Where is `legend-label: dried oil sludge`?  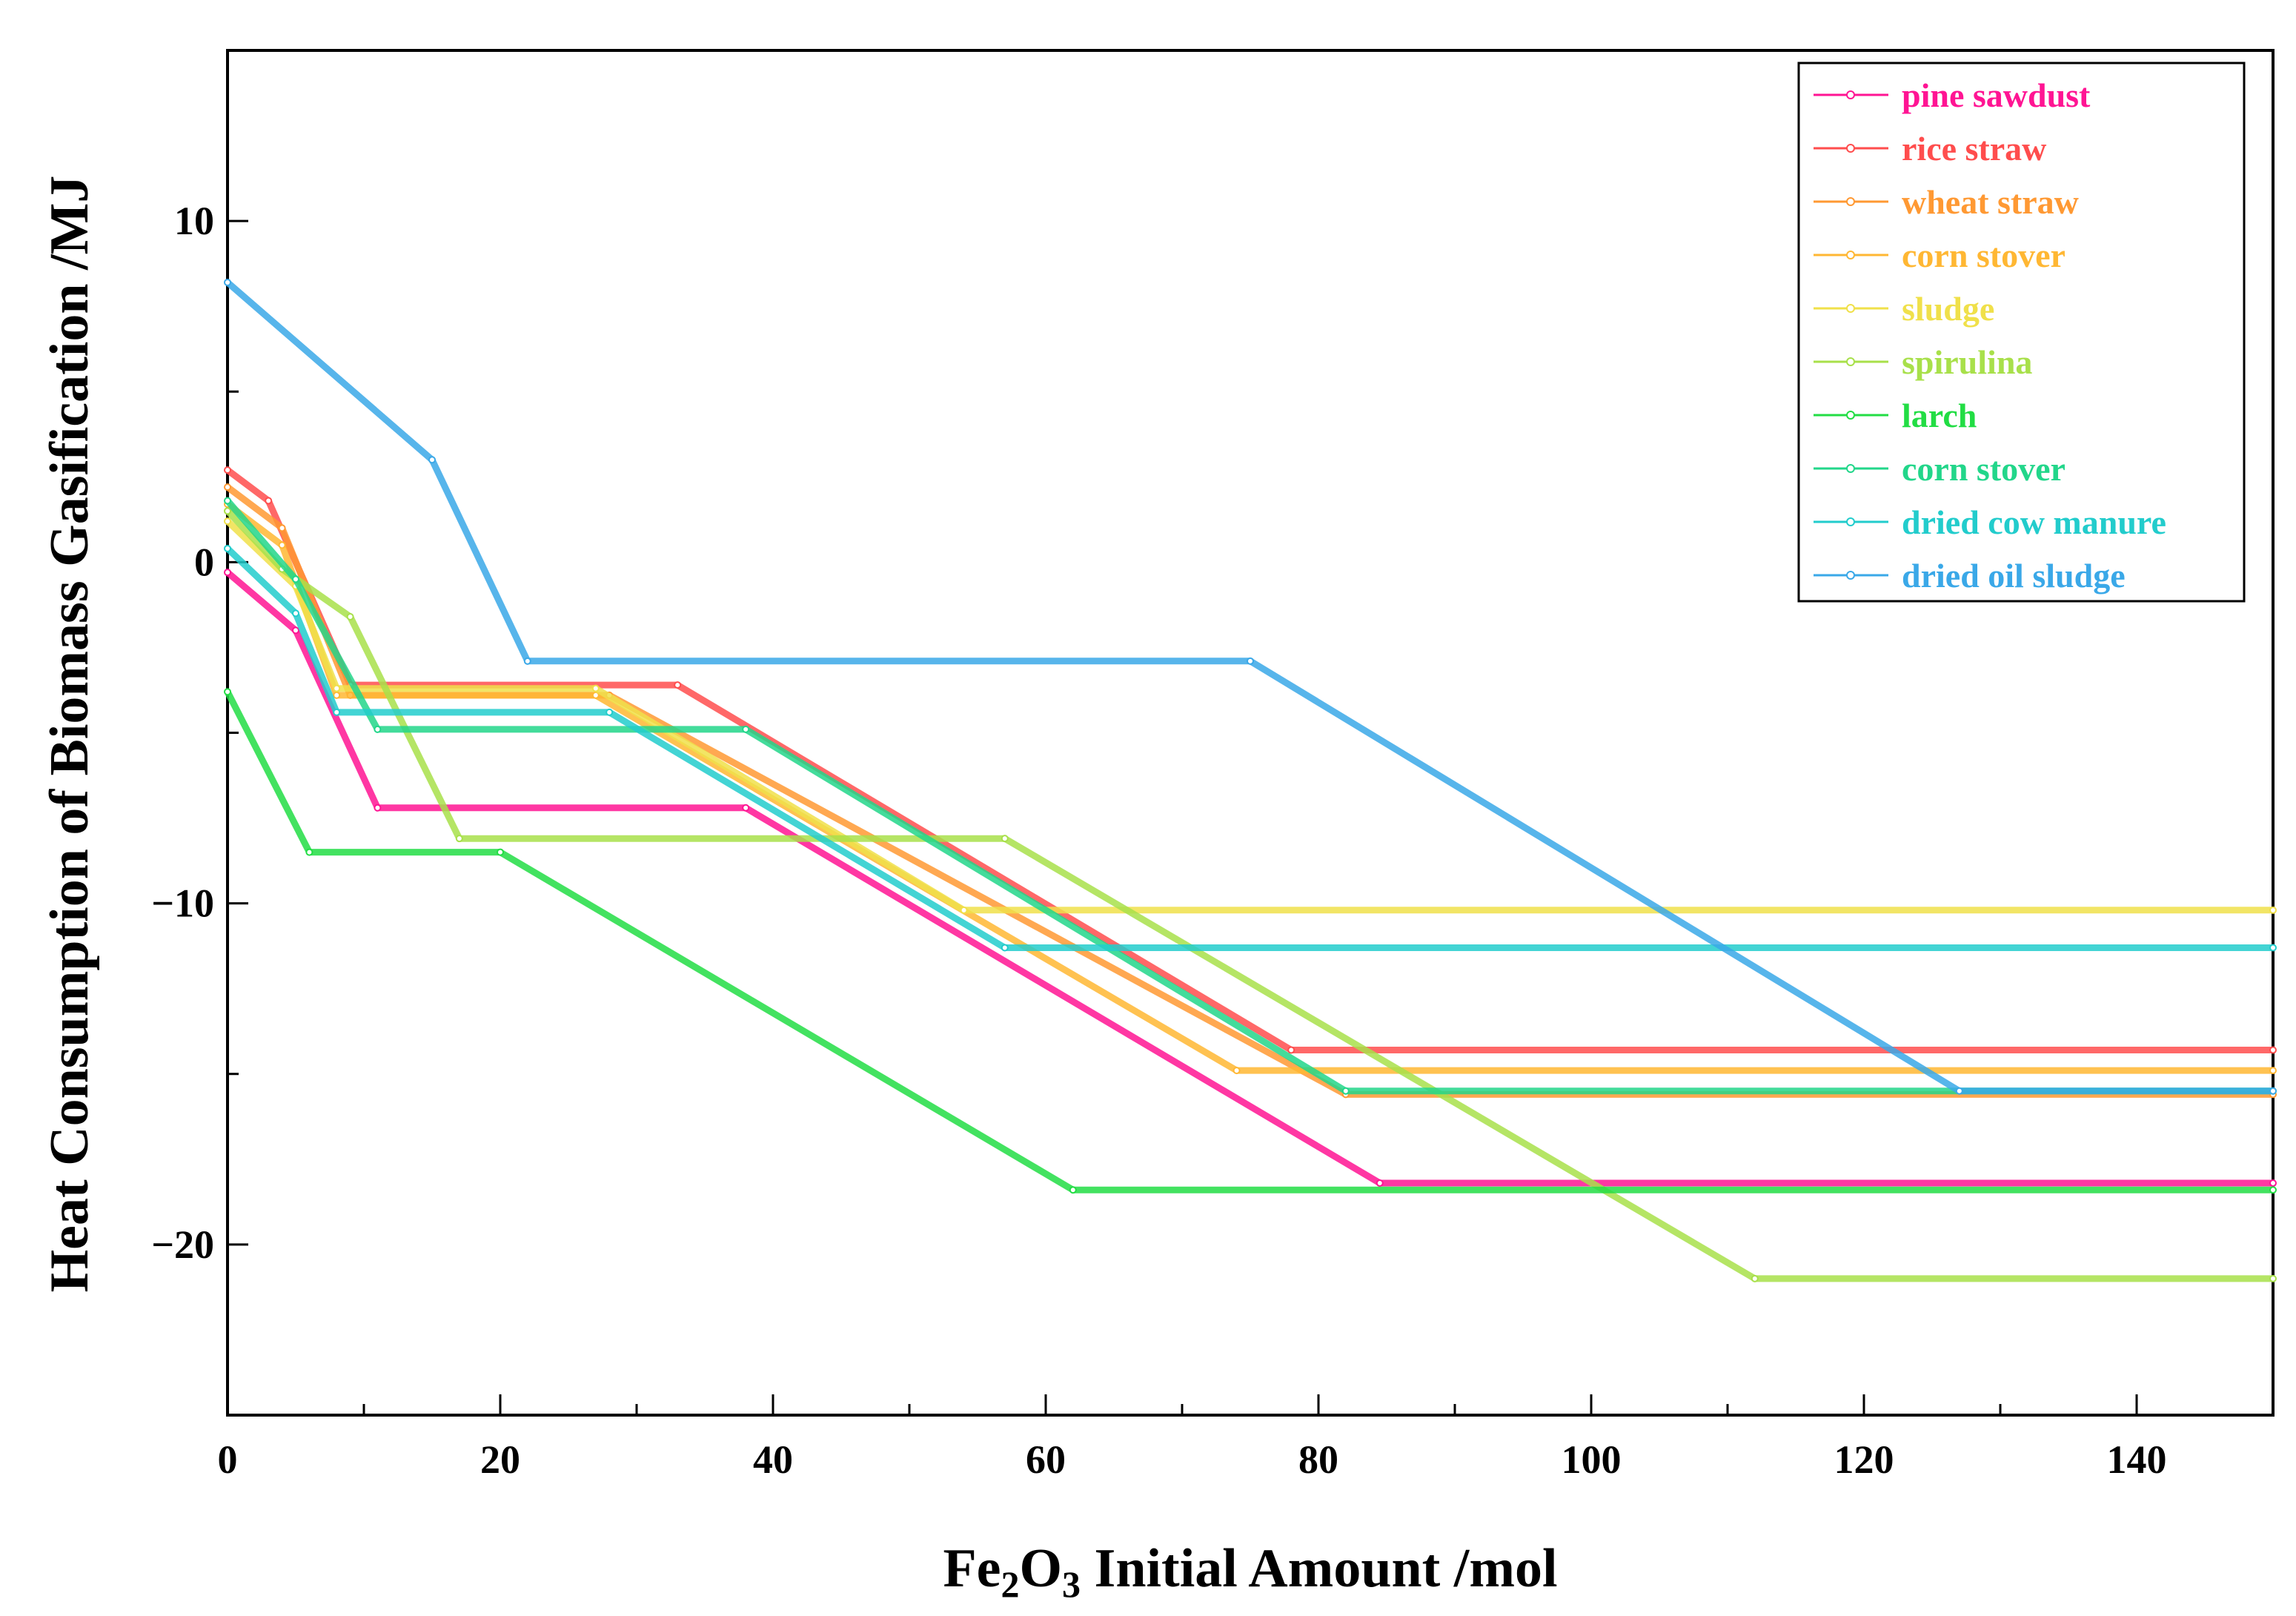 legend-label: dried oil sludge is located at coordinates (2014, 576).